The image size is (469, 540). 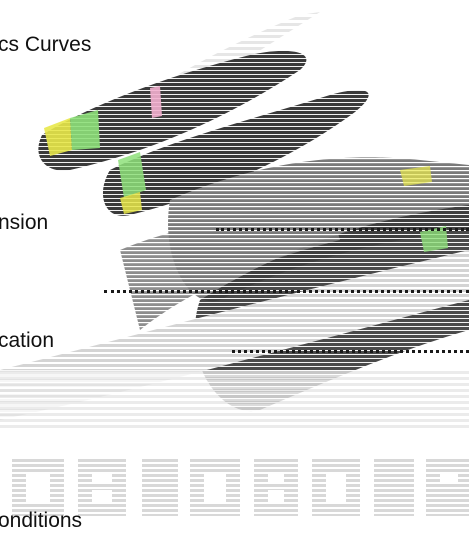 What do you see at coordinates (46, 44) in the screenshot?
I see `heading-label: cs Curves` at bounding box center [46, 44].